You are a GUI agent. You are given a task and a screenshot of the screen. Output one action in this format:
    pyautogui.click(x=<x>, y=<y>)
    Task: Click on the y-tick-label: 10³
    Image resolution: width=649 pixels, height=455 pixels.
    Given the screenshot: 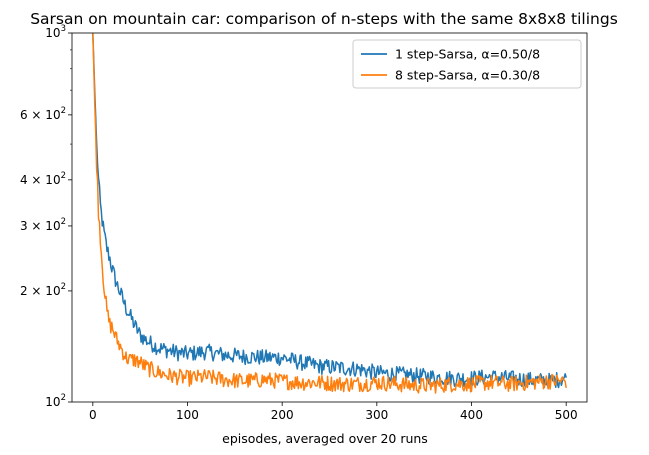 What is the action you would take?
    pyautogui.click(x=55, y=32)
    